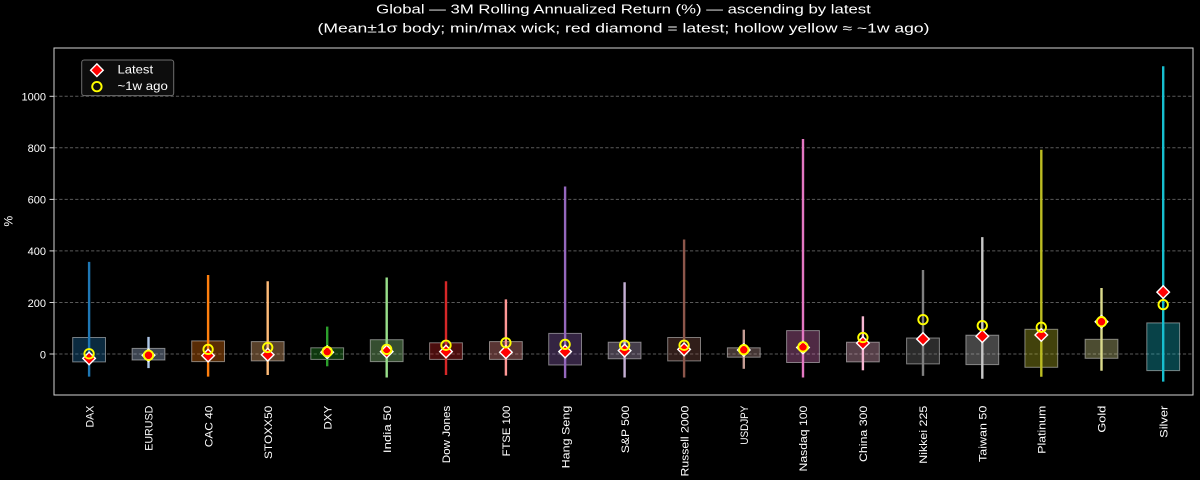 Image resolution: width=1200 pixels, height=480 pixels. Describe the element at coordinates (685, 441) in the screenshot. I see `svg-text: Russell 2000` at that location.